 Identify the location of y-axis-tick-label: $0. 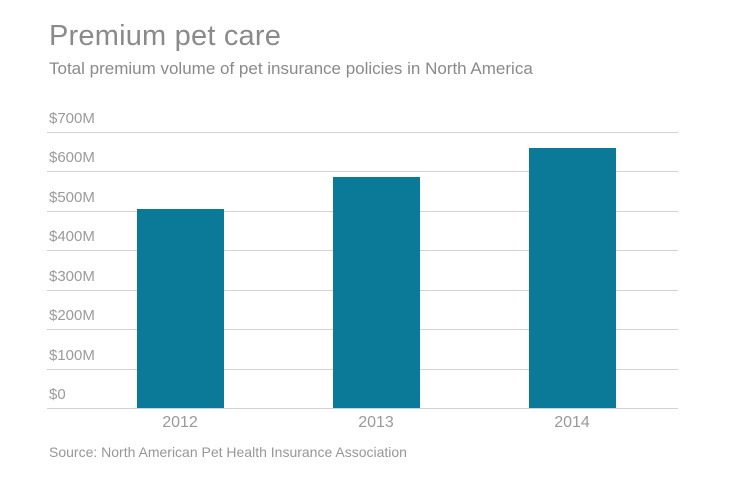
(57, 394).